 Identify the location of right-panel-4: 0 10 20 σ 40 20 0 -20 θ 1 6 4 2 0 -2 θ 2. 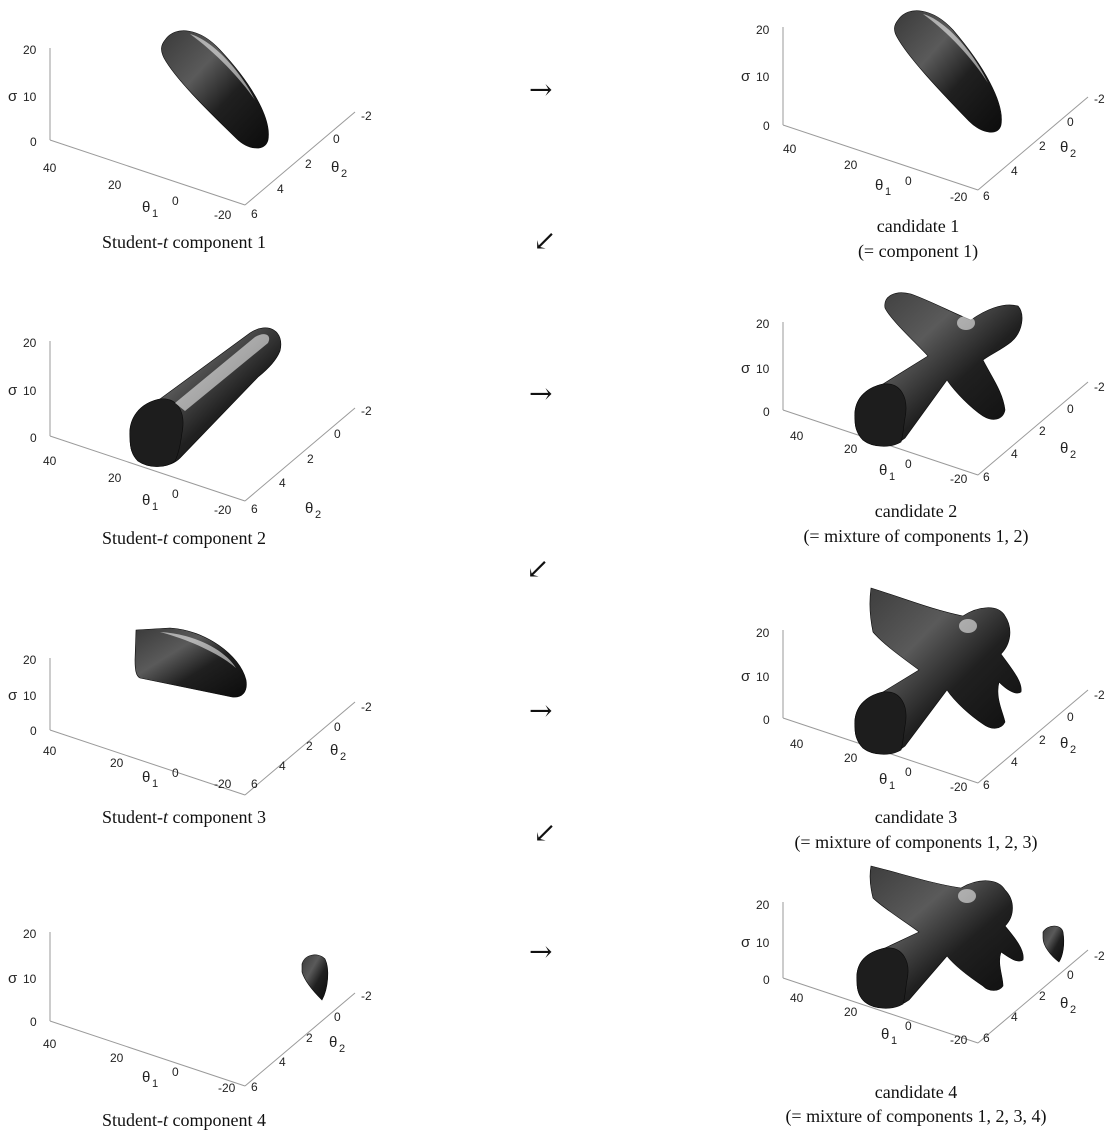
(923, 956).